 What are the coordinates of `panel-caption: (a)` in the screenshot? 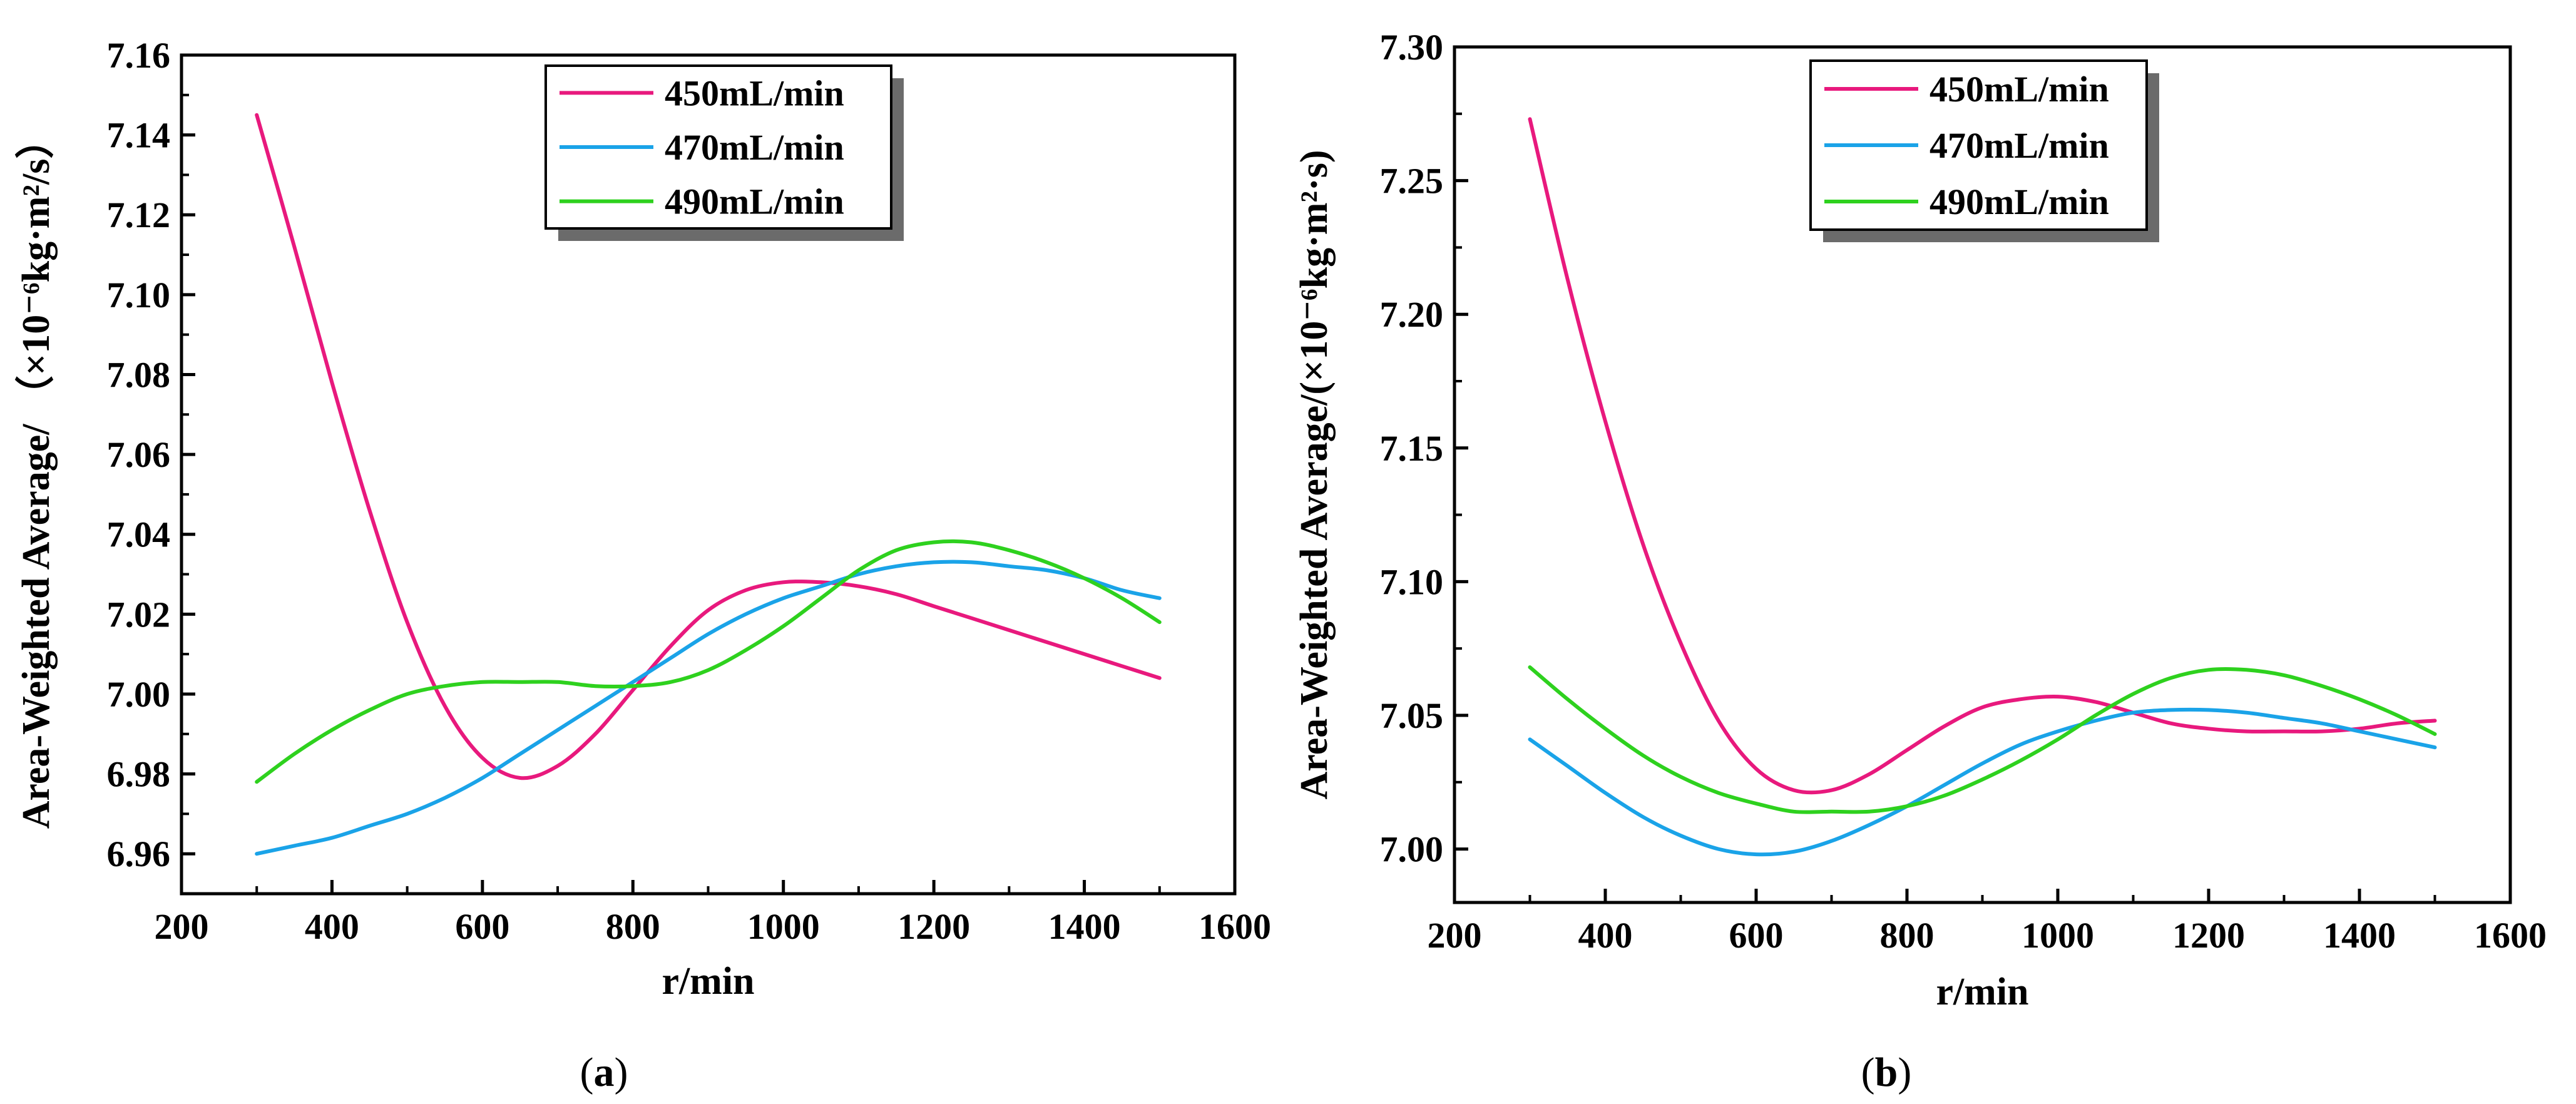 It's located at (604, 1072).